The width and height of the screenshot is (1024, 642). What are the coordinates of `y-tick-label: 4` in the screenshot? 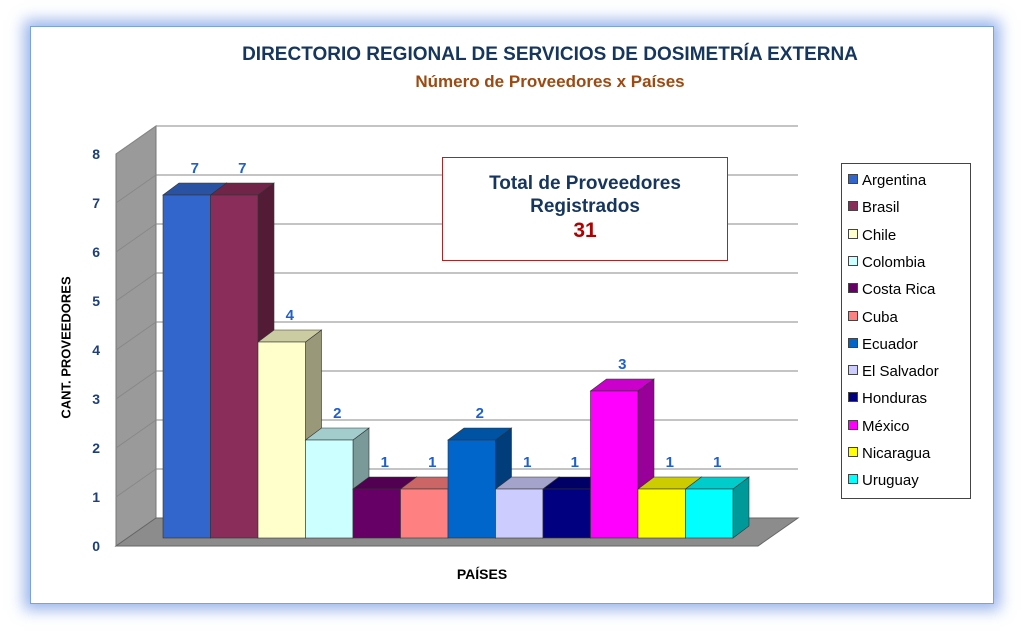 It's located at (96, 350).